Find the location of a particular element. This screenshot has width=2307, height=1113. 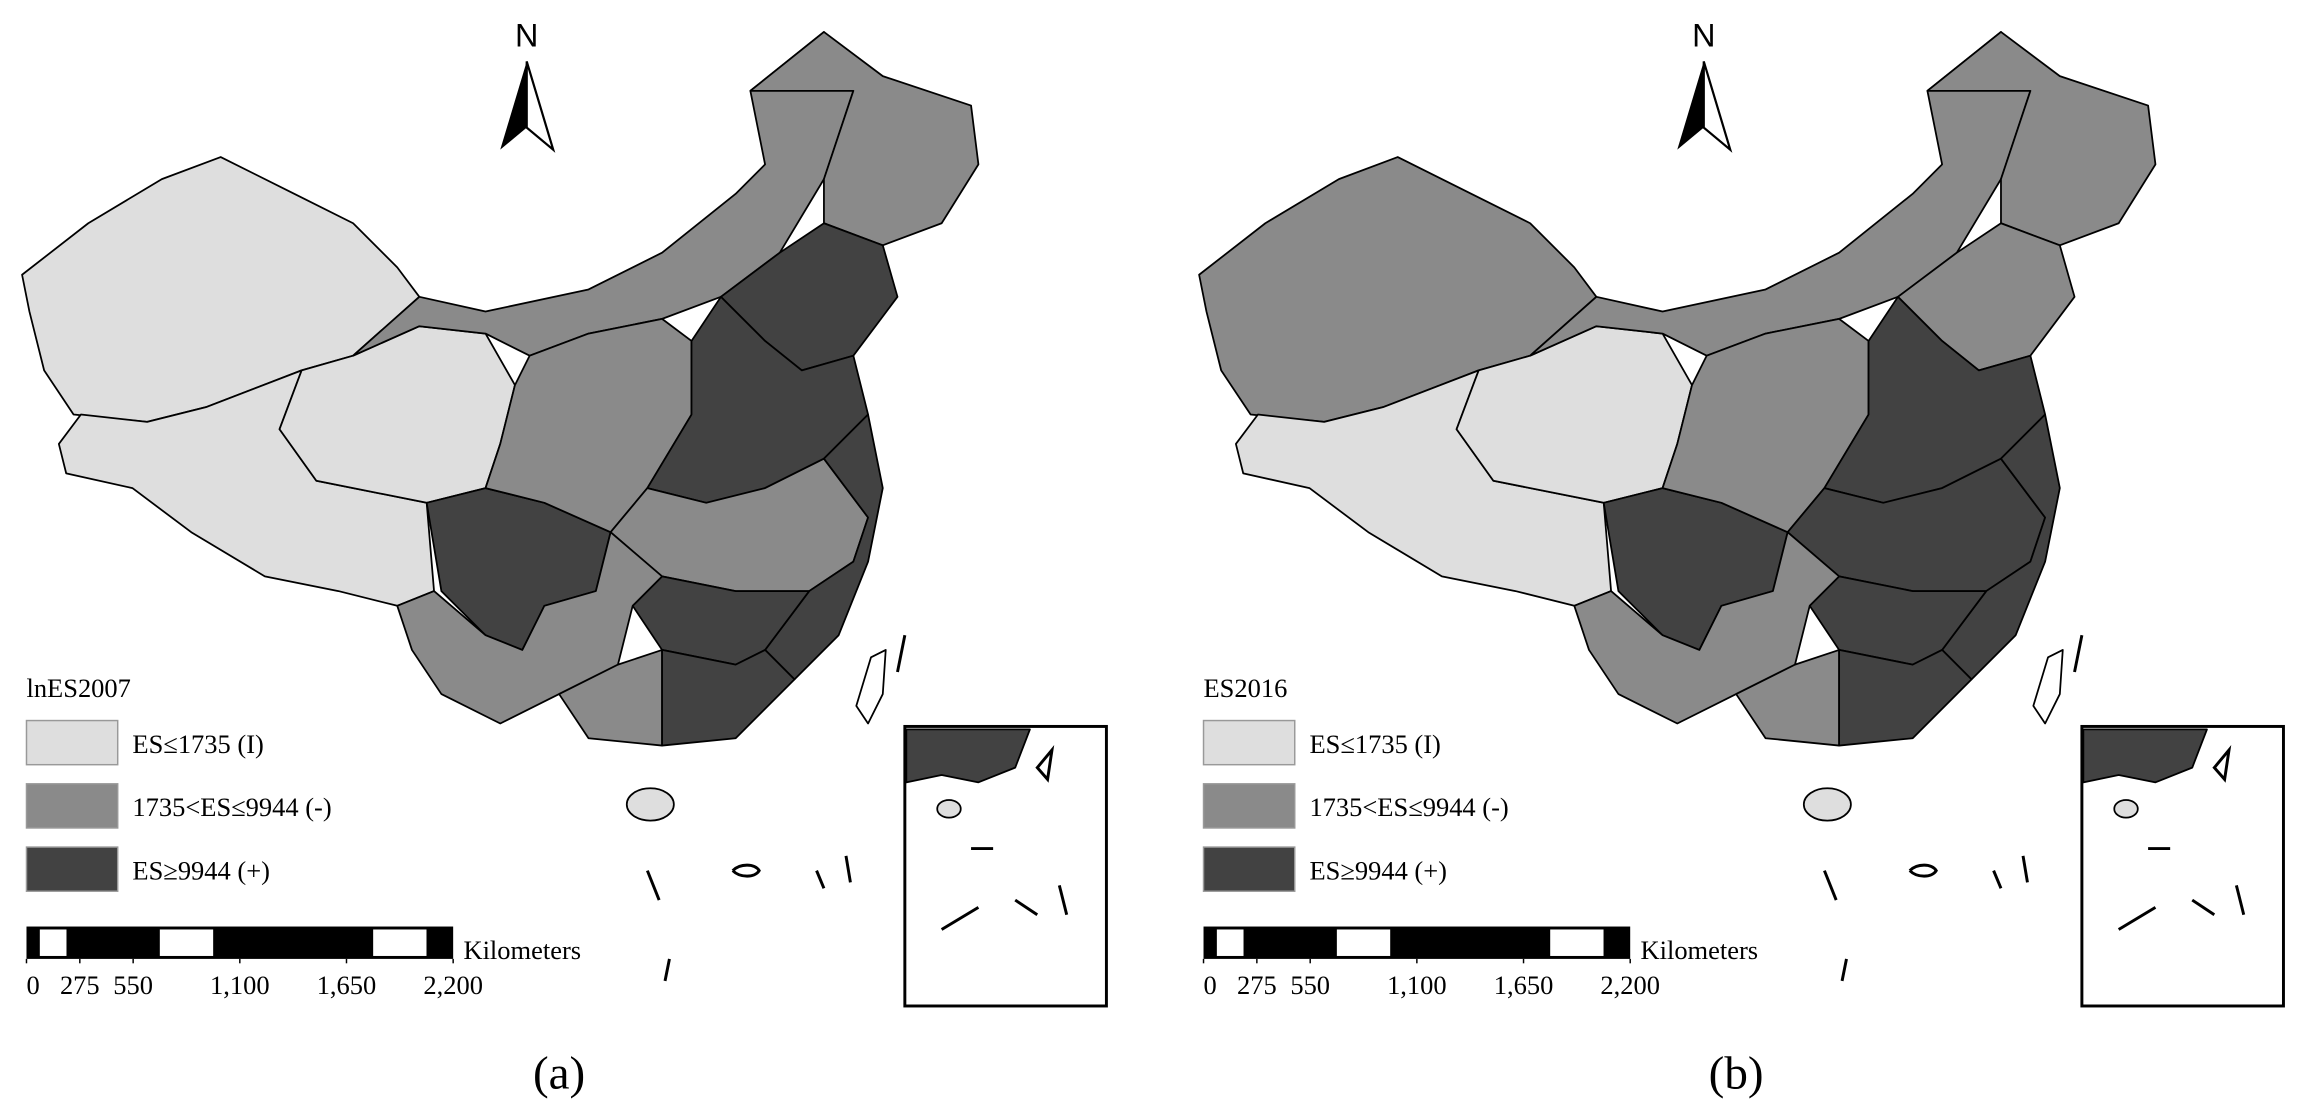

legend-title: ES2016 is located at coordinates (1246, 688).